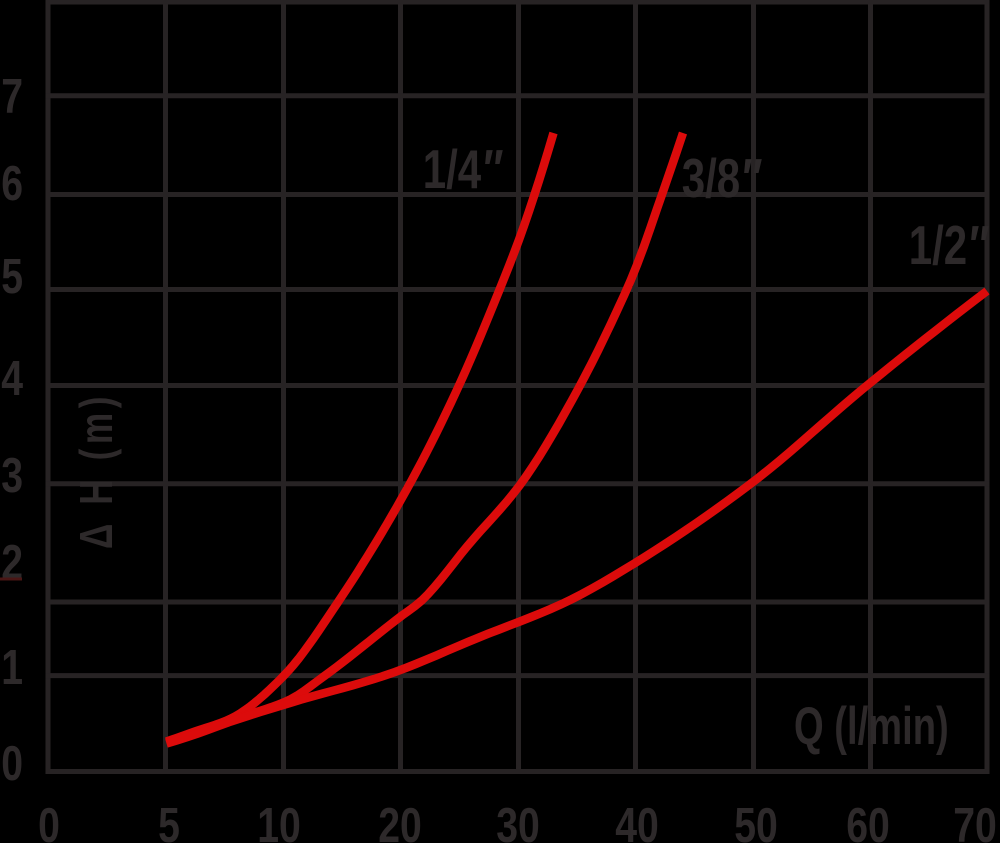 This screenshot has height=843, width=1000. I want to click on svg-text: 7, so click(12, 97).